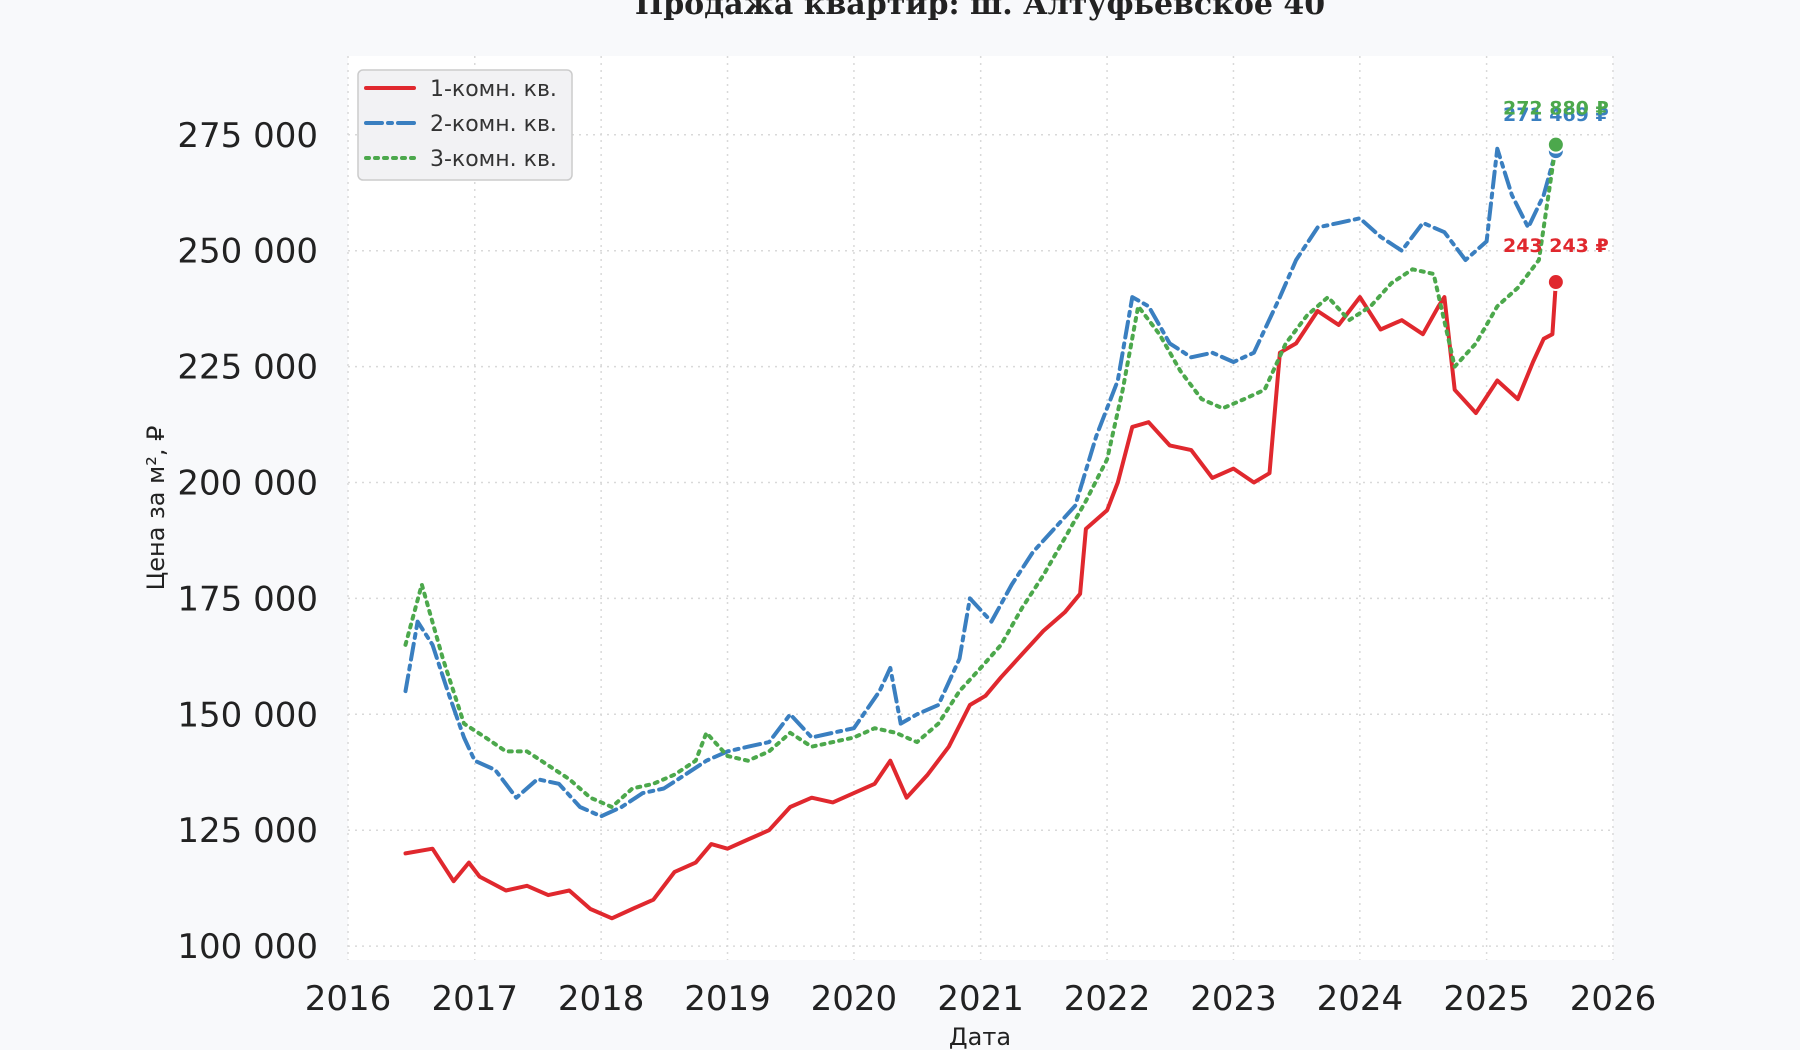 This screenshot has width=1800, height=1050. Describe the element at coordinates (1107, 999) in the screenshot. I see `x-tick-label: 2022` at that location.